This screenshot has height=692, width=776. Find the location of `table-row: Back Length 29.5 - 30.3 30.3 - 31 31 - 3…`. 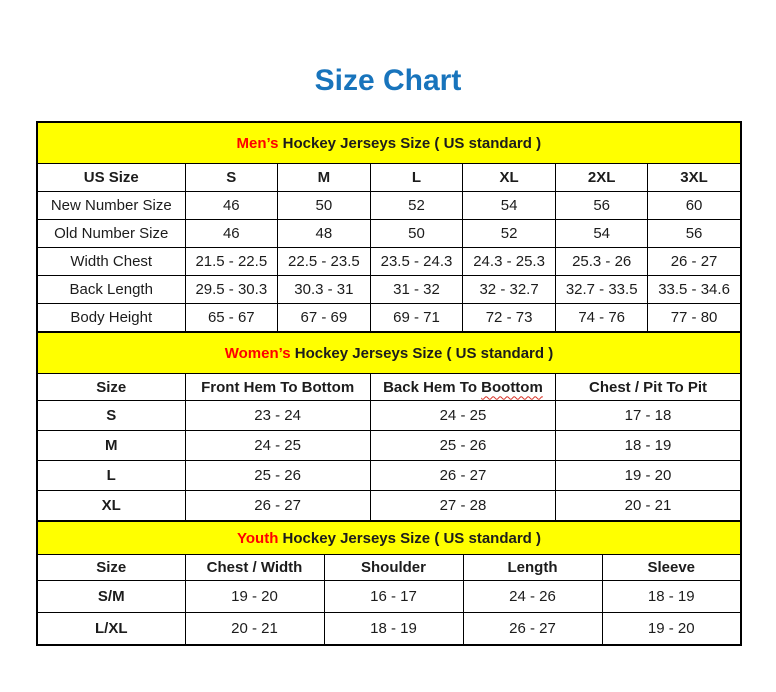

table-row: Back Length 29.5 - 30.3 30.3 - 31 31 - 3… is located at coordinates (389, 289).